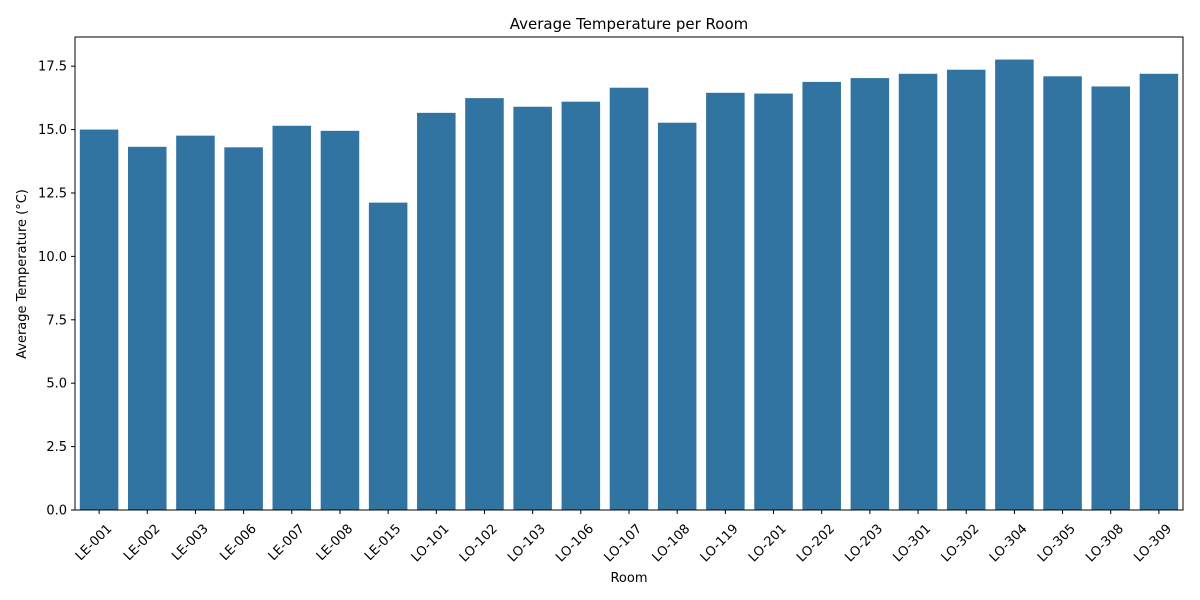 Image resolution: width=1200 pixels, height=600 pixels. Describe the element at coordinates (1153, 544) in the screenshot. I see `x-tick-label: LO-309` at that location.